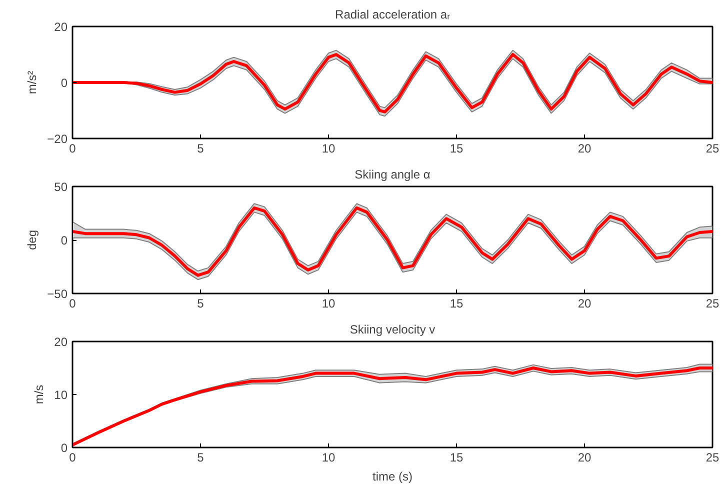 The width and height of the screenshot is (724, 486). Describe the element at coordinates (61, 395) in the screenshot. I see `y-tick-label: 10` at that location.